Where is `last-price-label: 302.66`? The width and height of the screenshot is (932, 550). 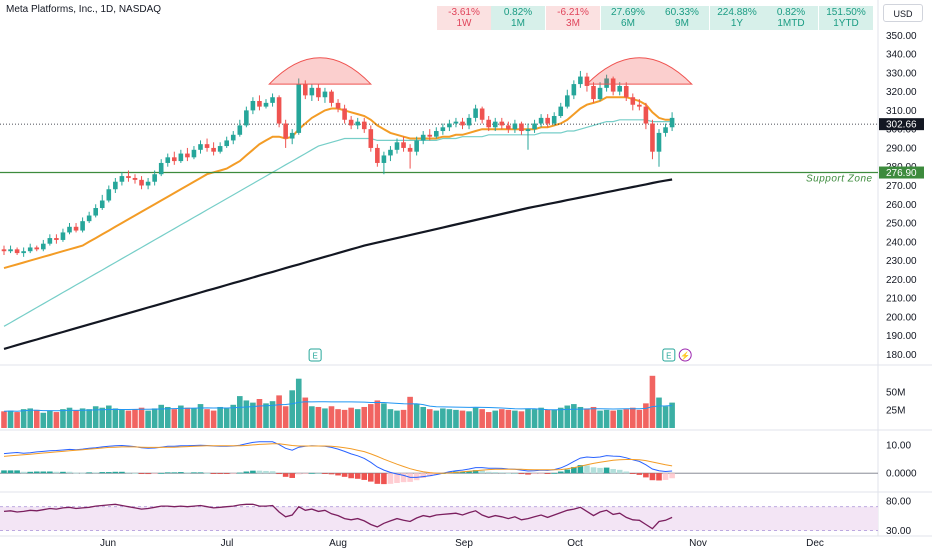
last-price-label: 302.66 is located at coordinates (901, 125).